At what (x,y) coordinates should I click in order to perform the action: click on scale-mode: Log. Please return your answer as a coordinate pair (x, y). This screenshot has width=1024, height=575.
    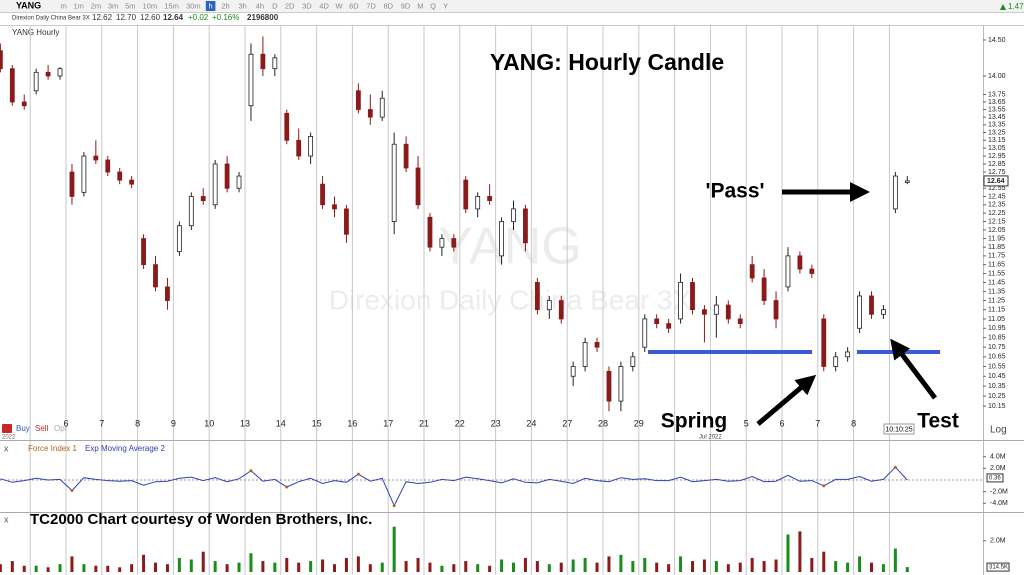
    Looking at the image, I should click on (998, 430).